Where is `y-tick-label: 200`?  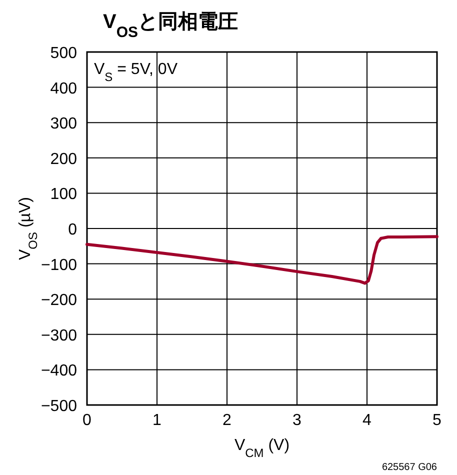
y-tick-label: 200 is located at coordinates (64, 159).